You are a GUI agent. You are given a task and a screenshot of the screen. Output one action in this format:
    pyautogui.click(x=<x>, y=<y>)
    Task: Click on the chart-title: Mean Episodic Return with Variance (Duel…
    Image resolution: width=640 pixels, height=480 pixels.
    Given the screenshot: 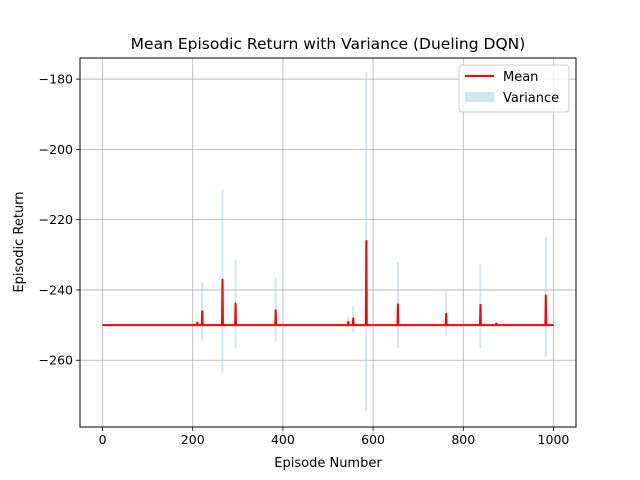 What is the action you would take?
    pyautogui.click(x=328, y=44)
    